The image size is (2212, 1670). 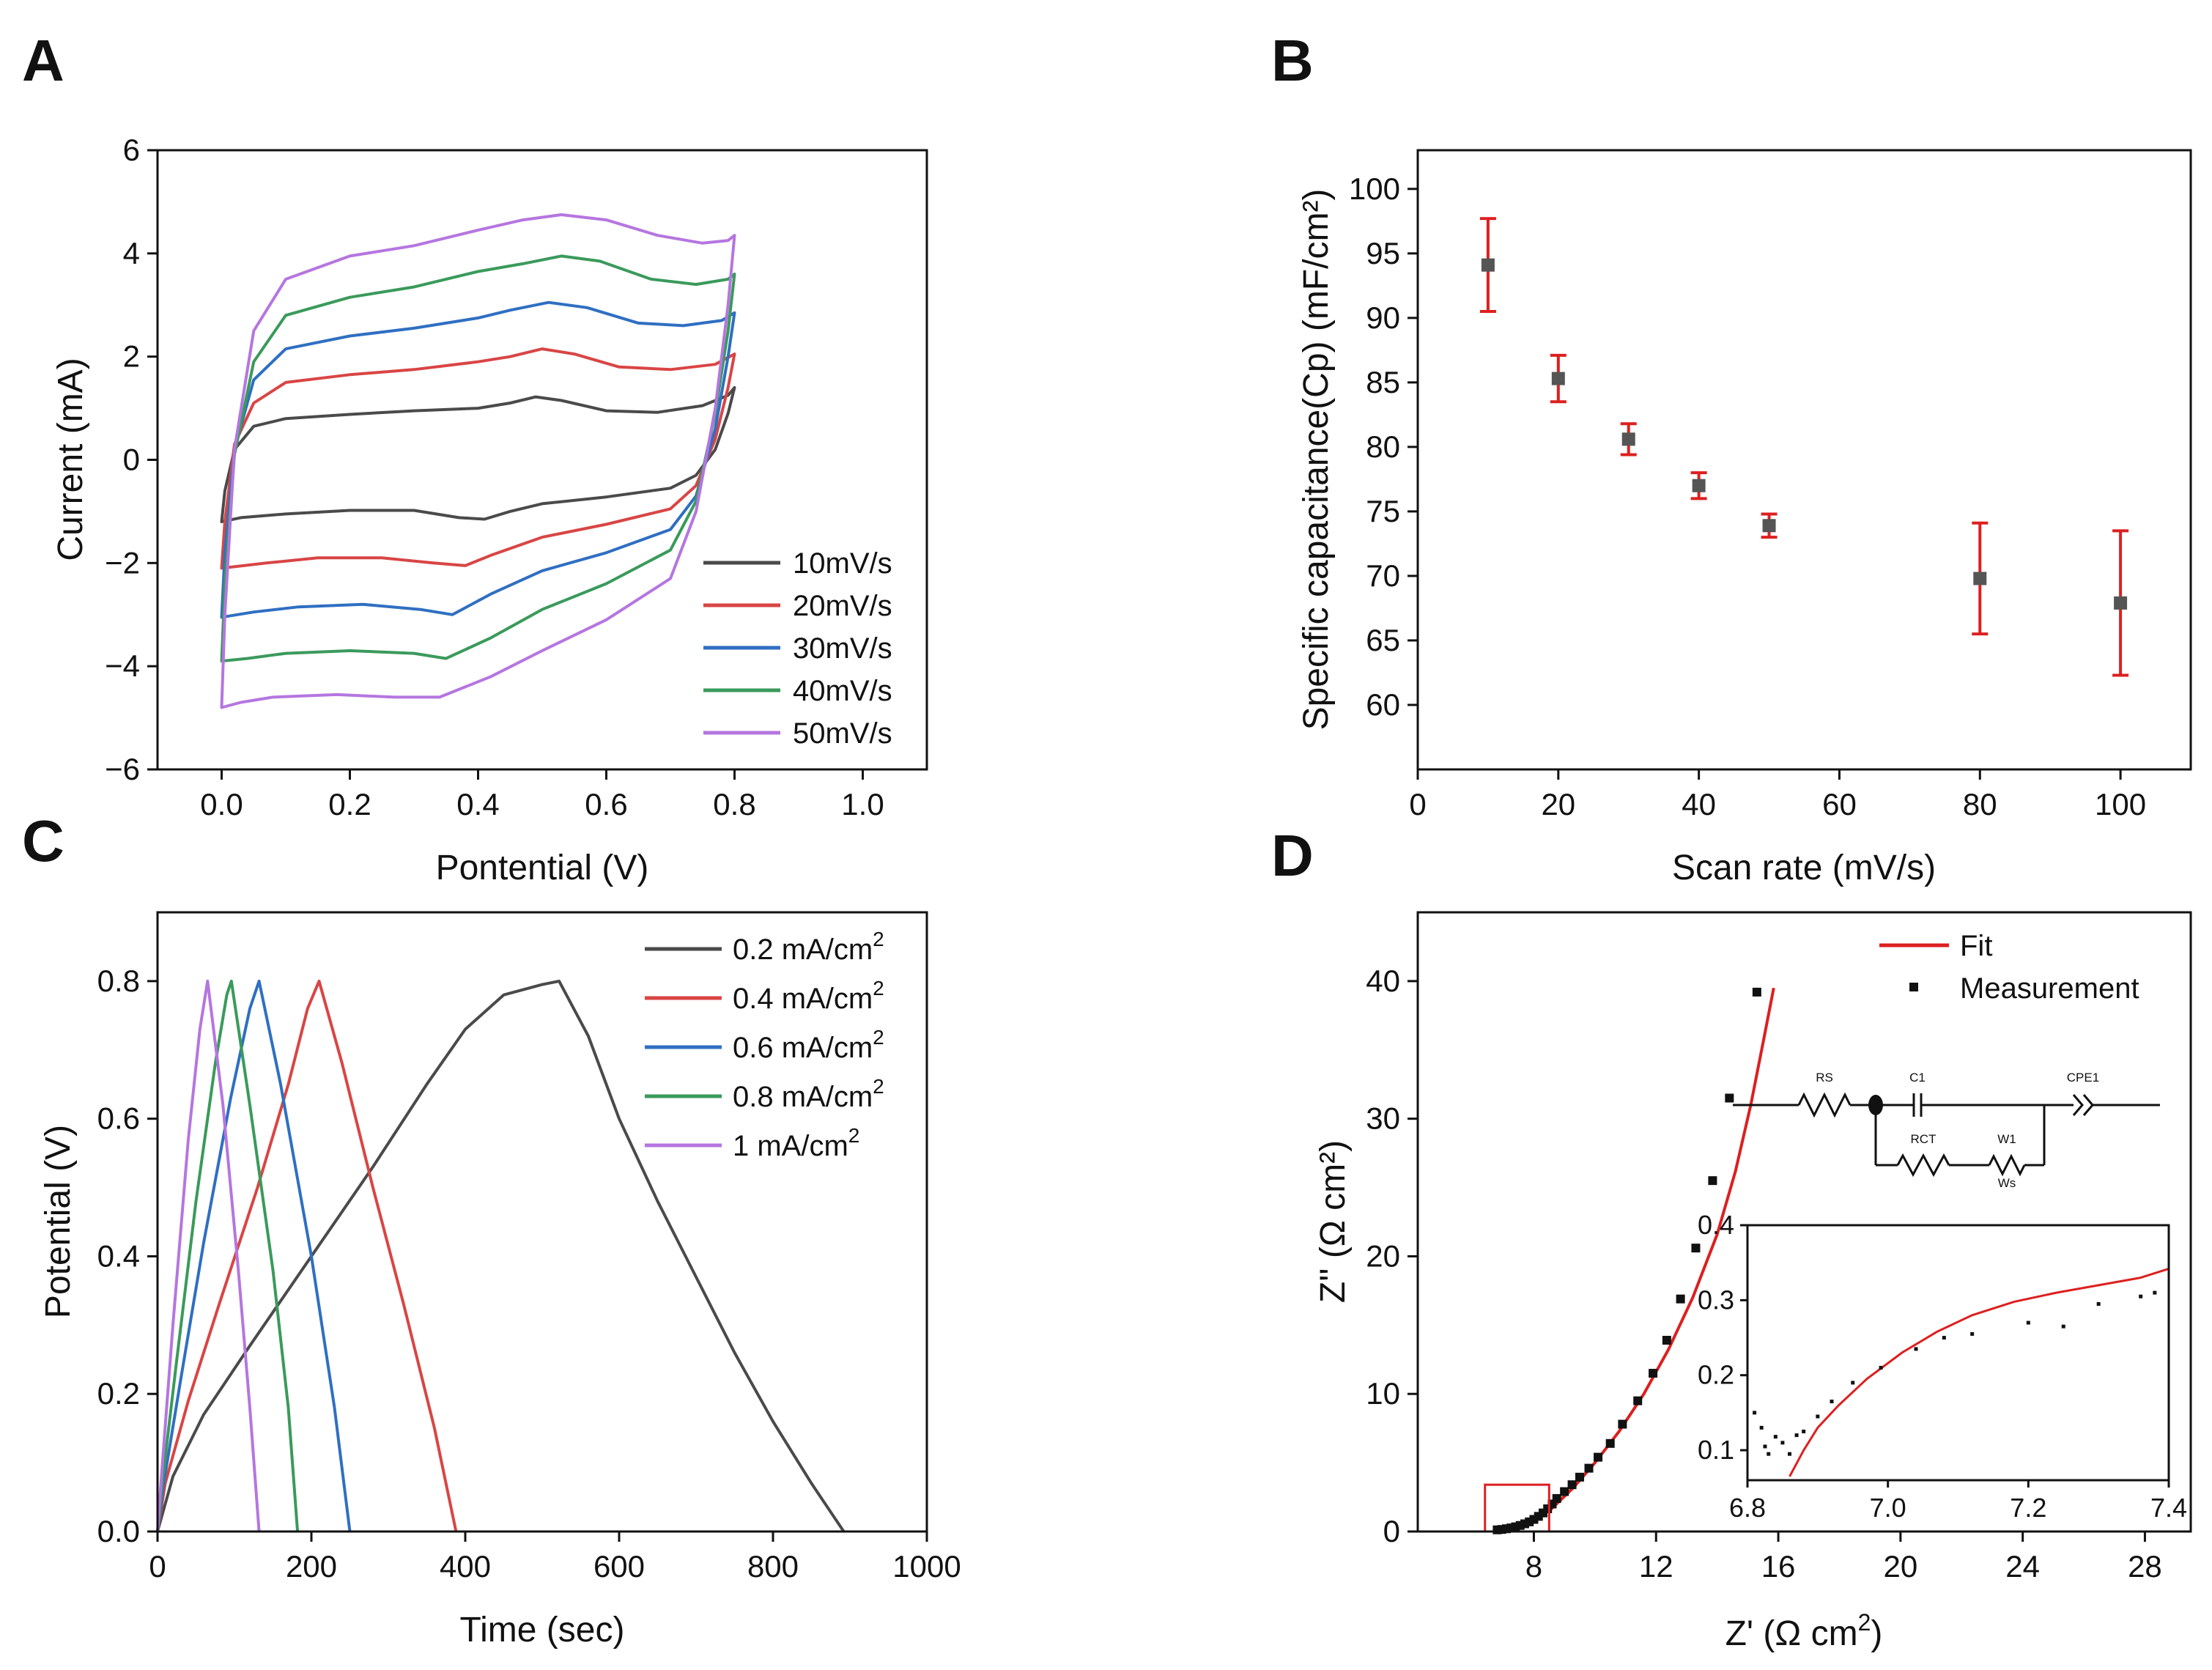 What do you see at coordinates (118, 981) in the screenshot?
I see `y-tick-label: 0.8` at bounding box center [118, 981].